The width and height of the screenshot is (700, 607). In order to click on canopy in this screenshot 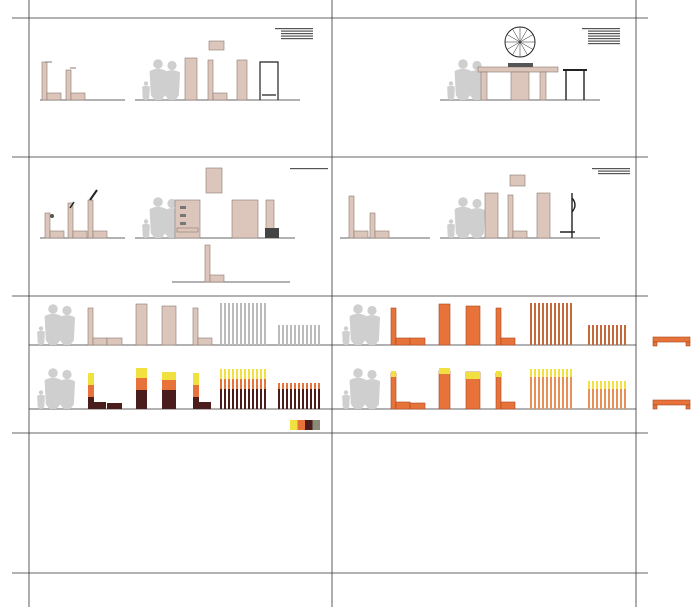, I will do `click(518, 69)`.